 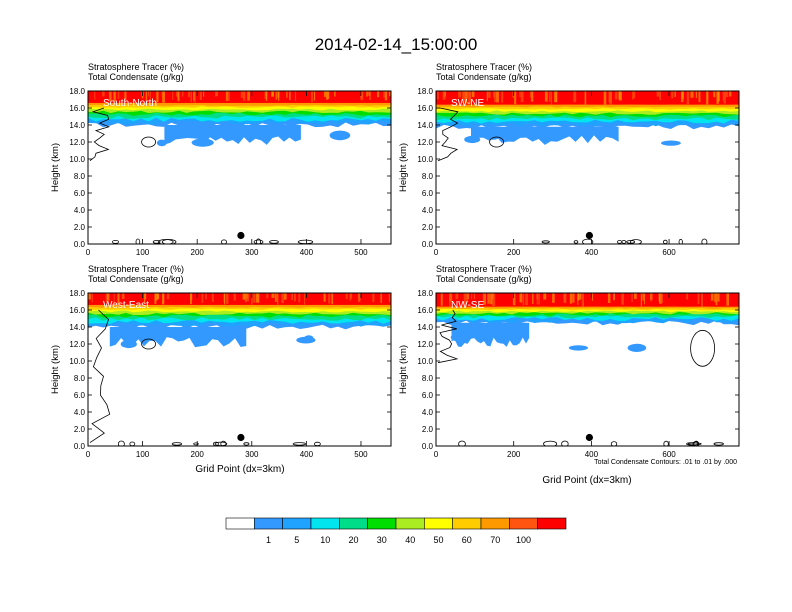 What do you see at coordinates (126, 305) in the screenshot?
I see `panel-label: West-East` at bounding box center [126, 305].